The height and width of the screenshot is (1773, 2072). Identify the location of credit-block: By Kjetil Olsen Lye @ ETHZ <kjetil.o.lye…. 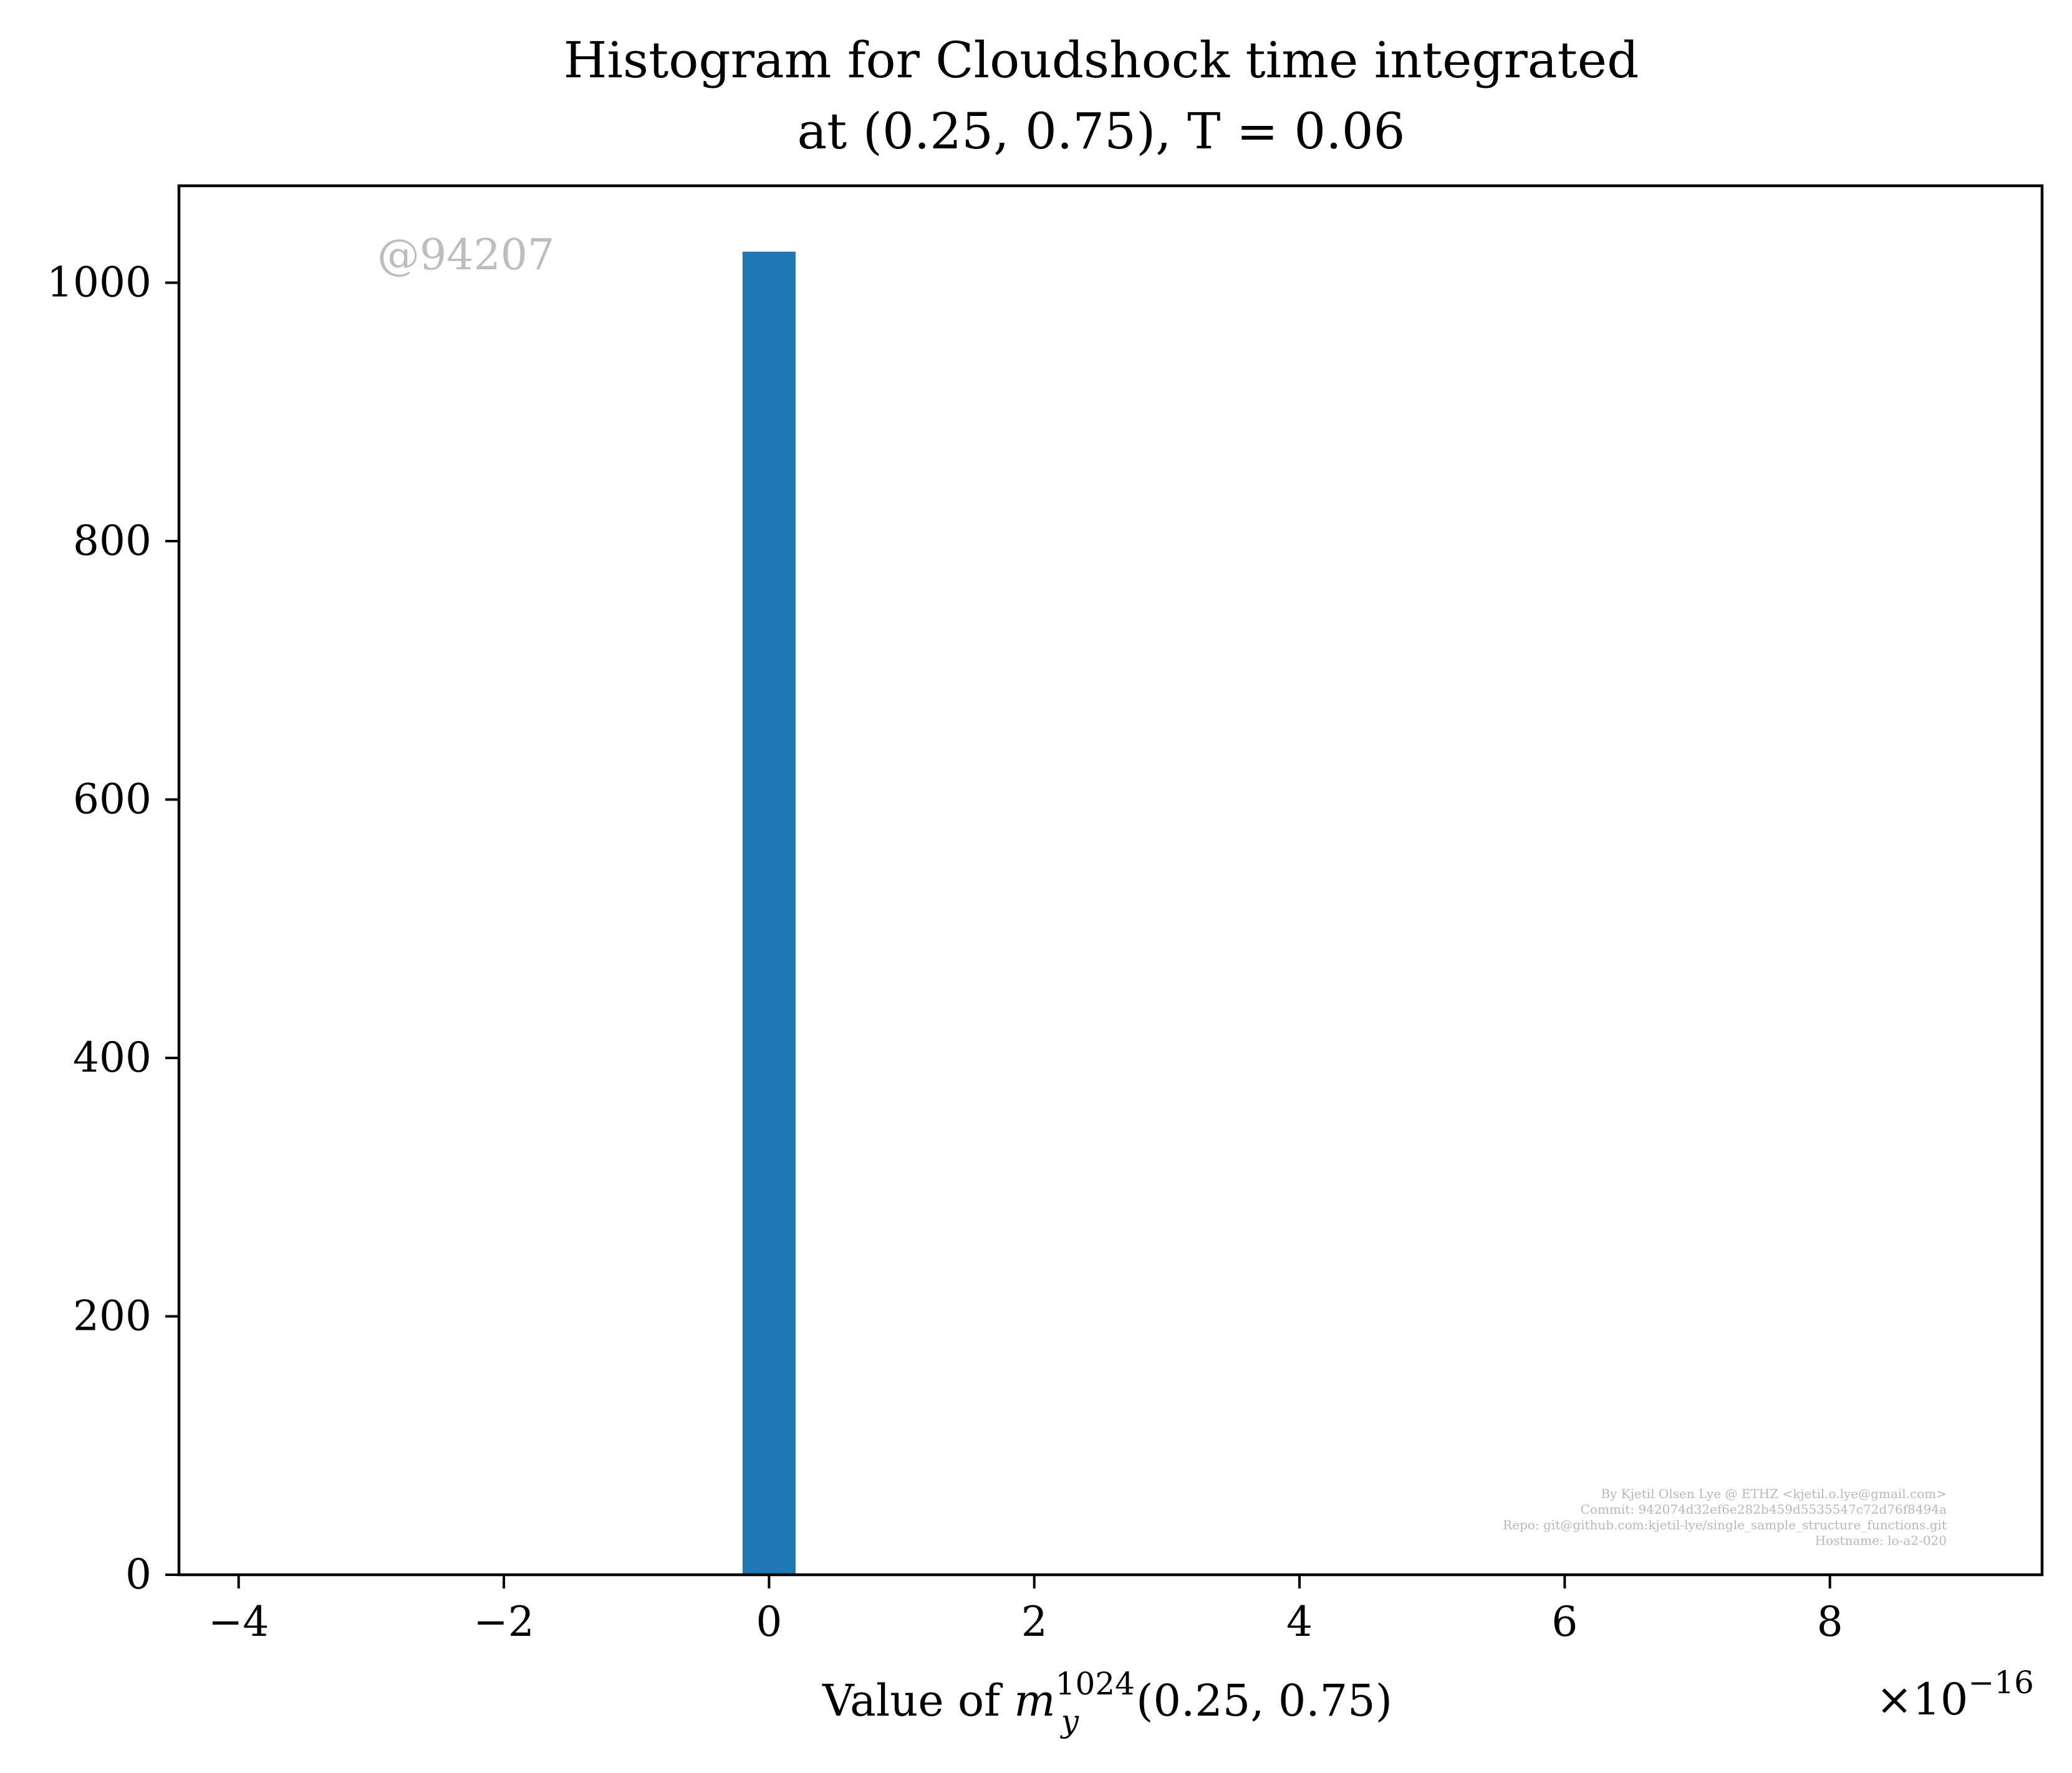
(1725, 1517).